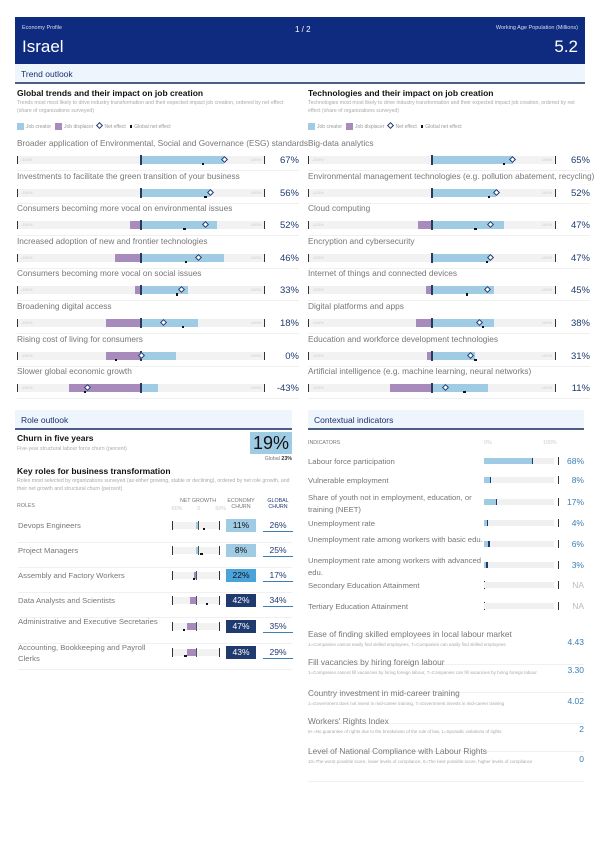 The image size is (600, 848). Describe the element at coordinates (578, 606) in the screenshot. I see `indicator-value: NA` at that location.